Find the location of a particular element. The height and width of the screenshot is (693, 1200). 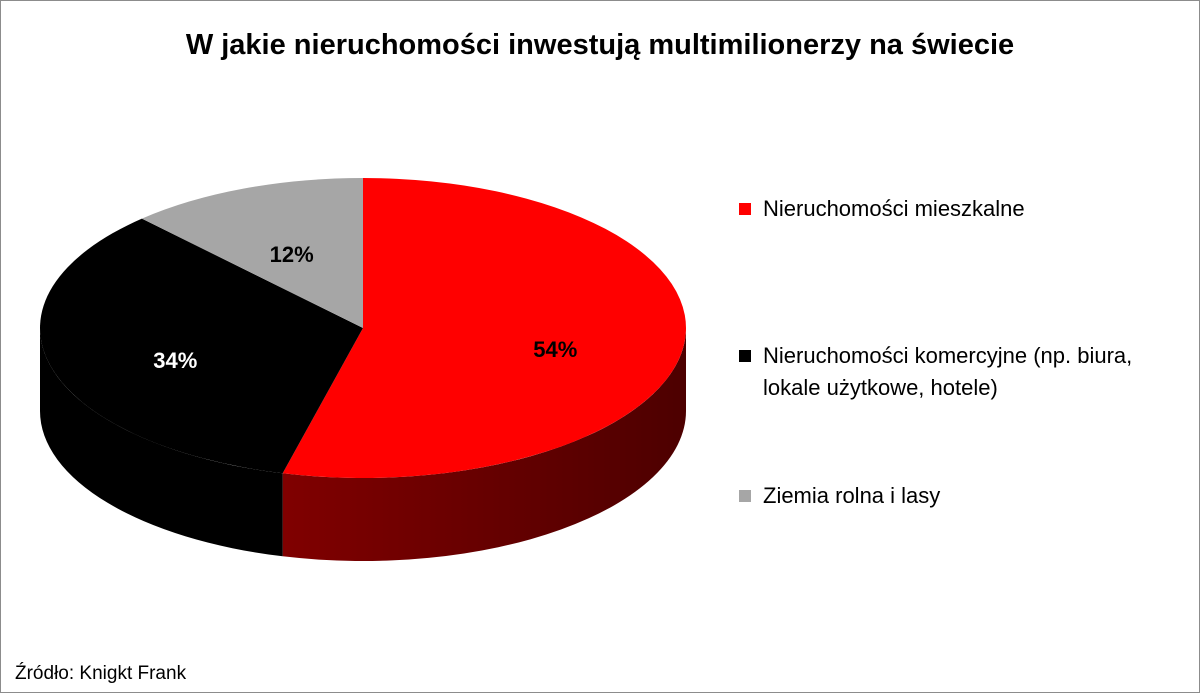

data-label: 12% is located at coordinates (292, 254).